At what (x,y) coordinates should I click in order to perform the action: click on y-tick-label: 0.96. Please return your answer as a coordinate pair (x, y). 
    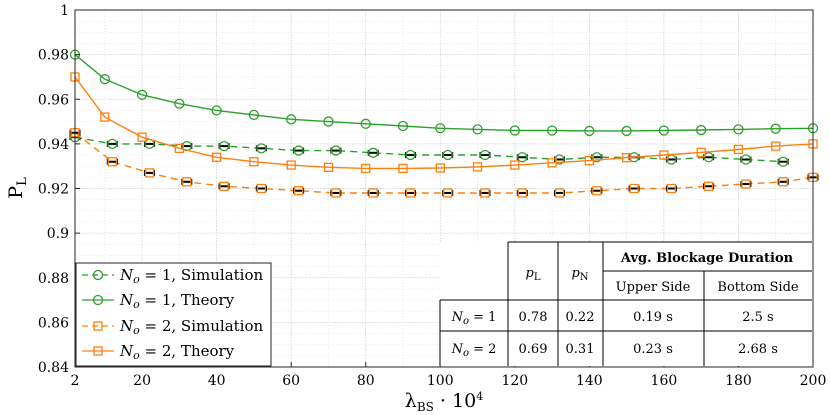
    Looking at the image, I should click on (53, 100).